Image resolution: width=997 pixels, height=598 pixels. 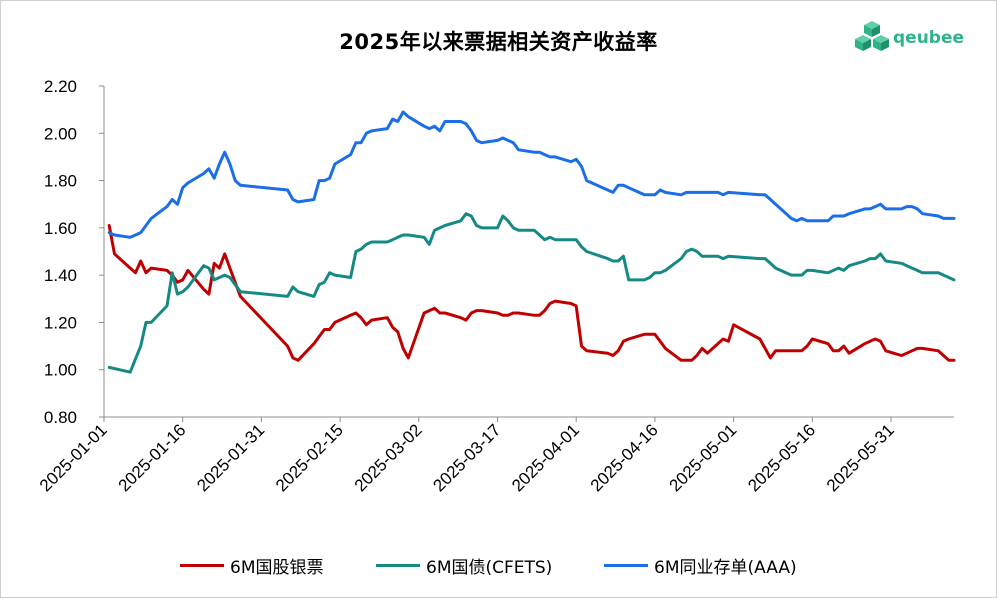 I want to click on legend-line-bond, so click(x=398, y=565).